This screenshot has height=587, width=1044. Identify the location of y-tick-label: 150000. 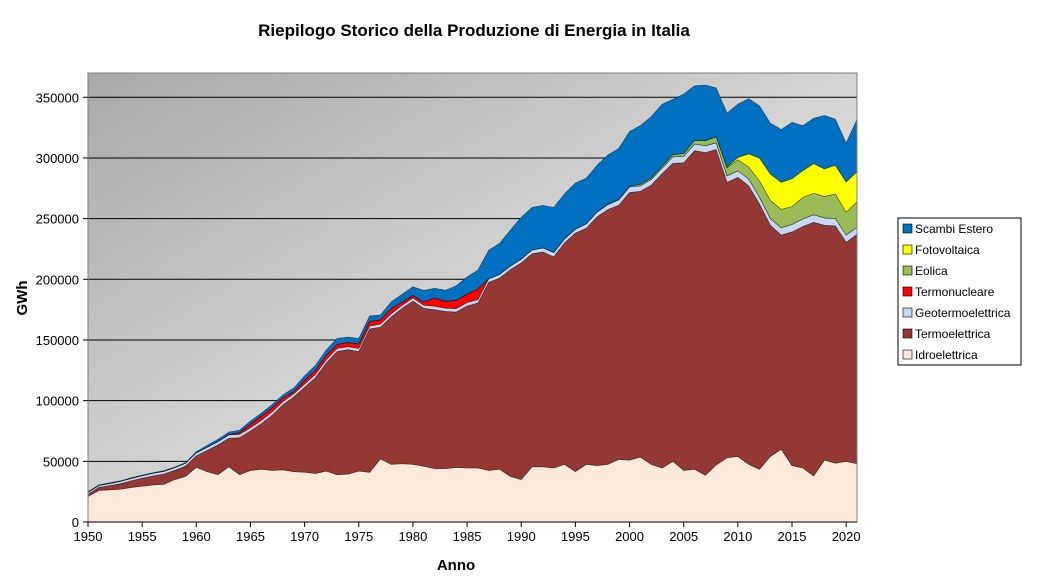
(57, 340).